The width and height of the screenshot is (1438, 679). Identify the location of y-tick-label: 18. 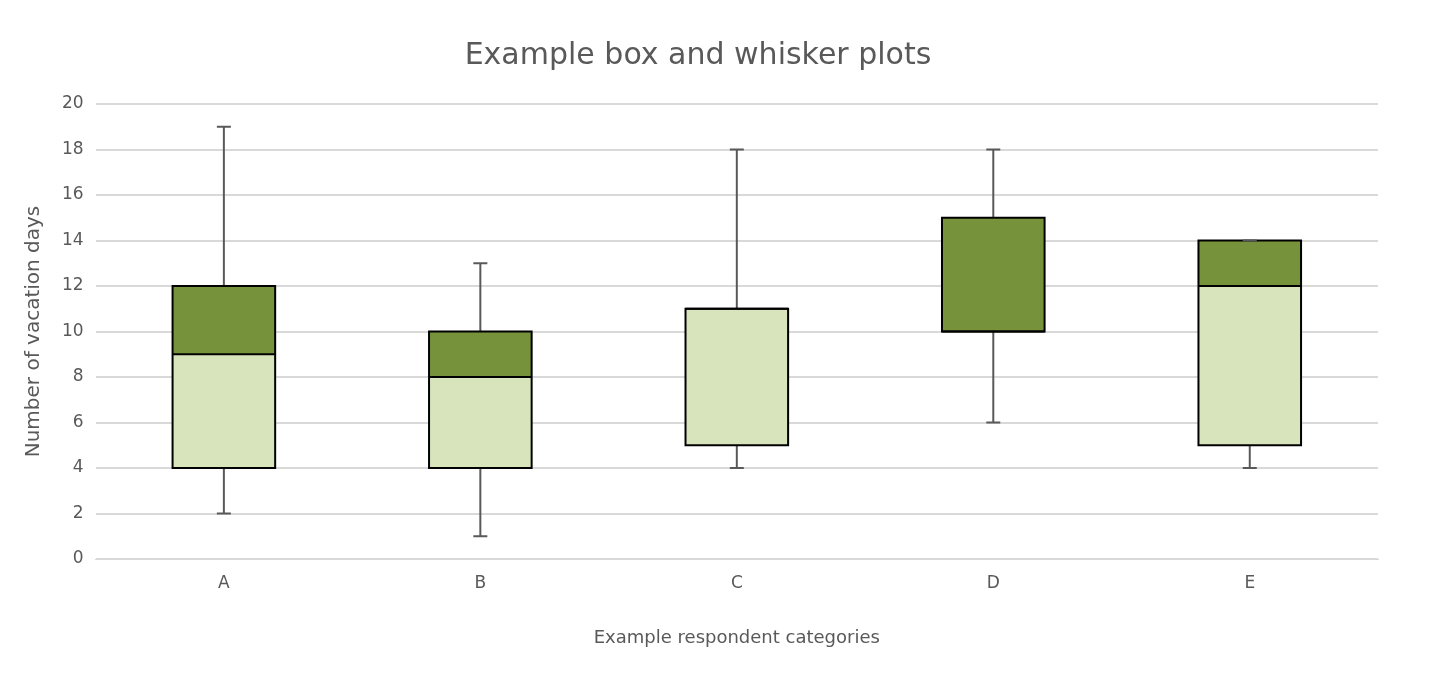
(72, 147).